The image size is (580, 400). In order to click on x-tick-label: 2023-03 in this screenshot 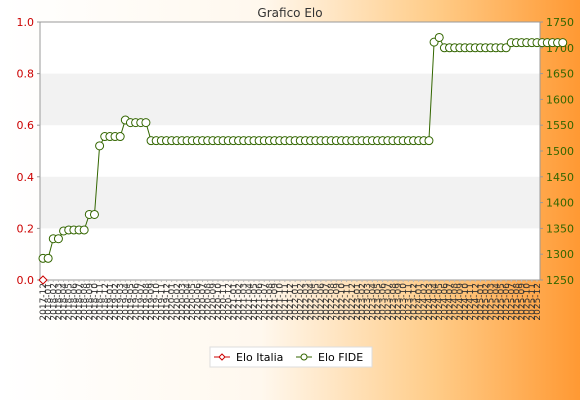, I will do `click(368, 302)`.